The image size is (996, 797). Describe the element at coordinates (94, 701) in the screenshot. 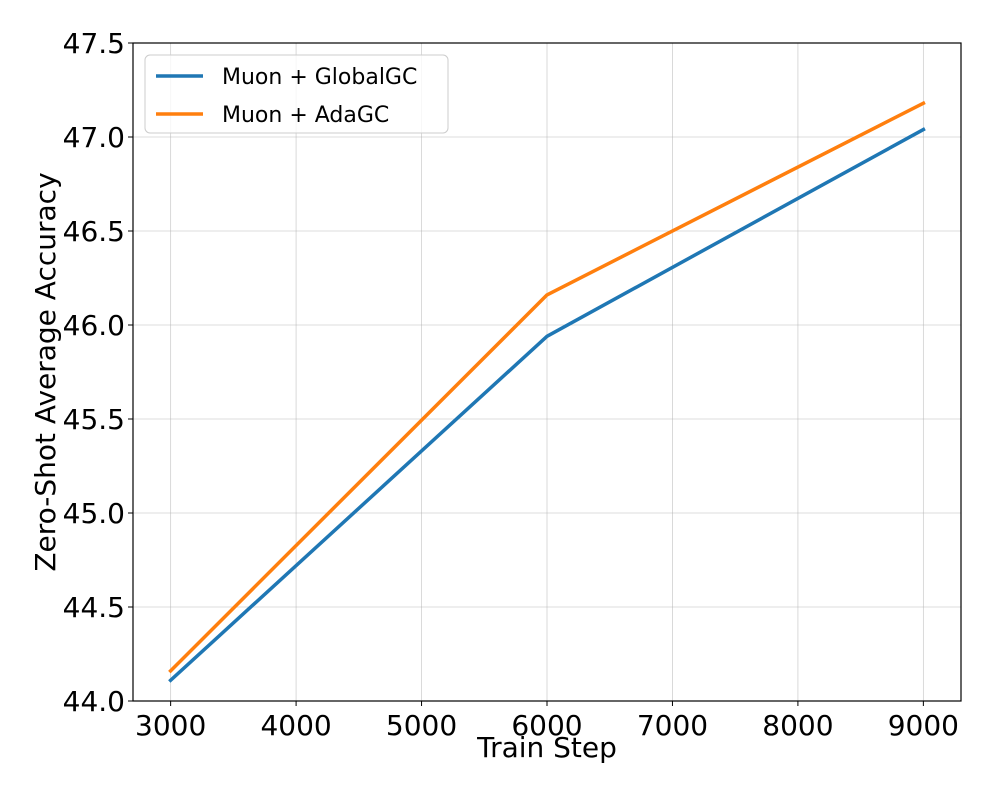

I see `y-tick-label: 44.0` at that location.